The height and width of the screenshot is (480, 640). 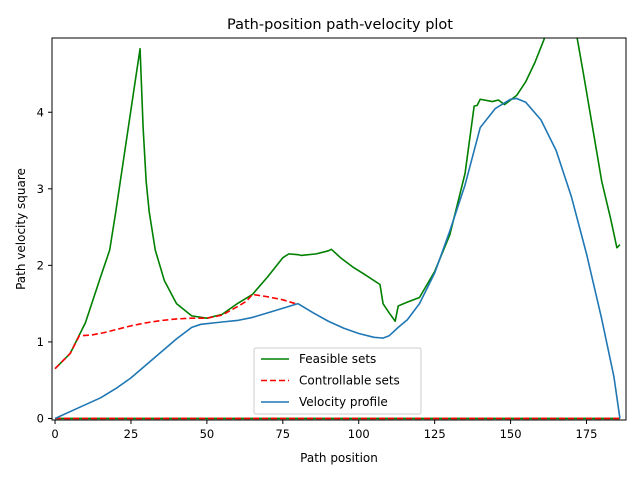 I want to click on y-tick-label: 4, so click(x=40, y=112).